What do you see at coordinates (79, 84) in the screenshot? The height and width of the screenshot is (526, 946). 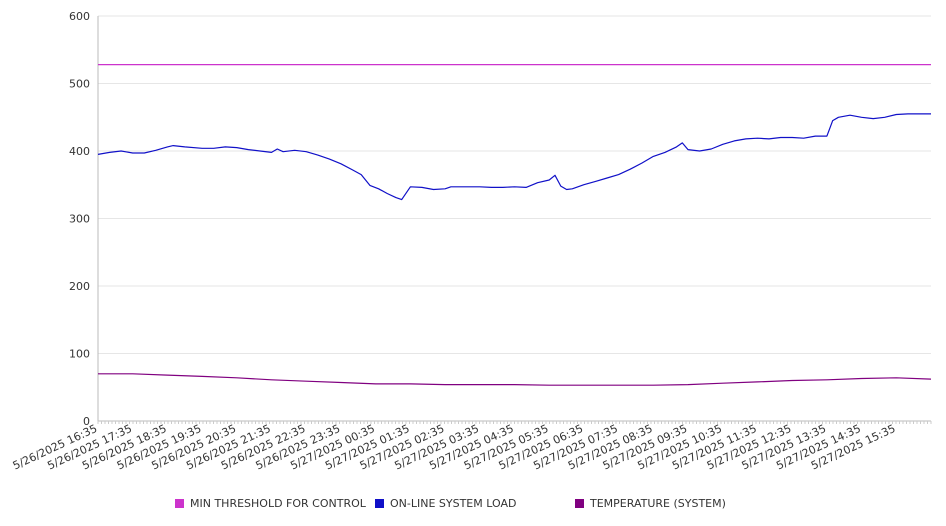 I see `y-tick-label: 500` at bounding box center [79, 84].